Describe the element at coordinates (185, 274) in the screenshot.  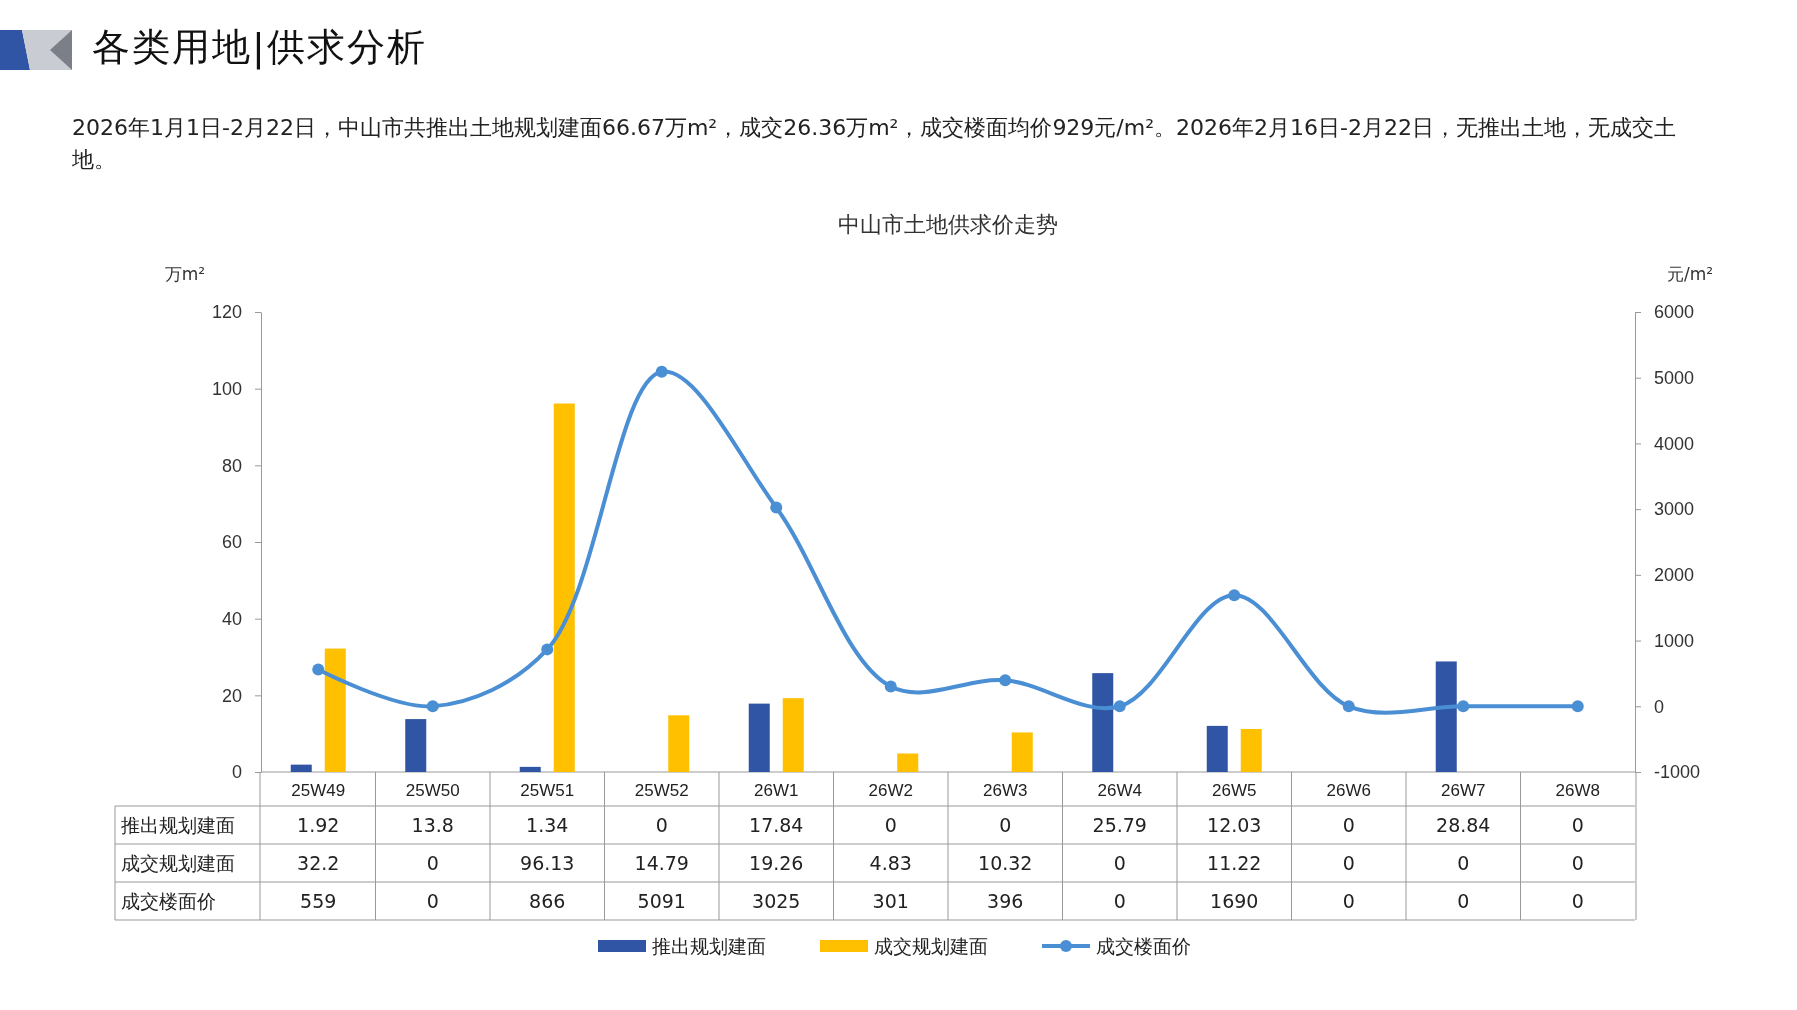
I see `y-axis-title: 万m²` at that location.